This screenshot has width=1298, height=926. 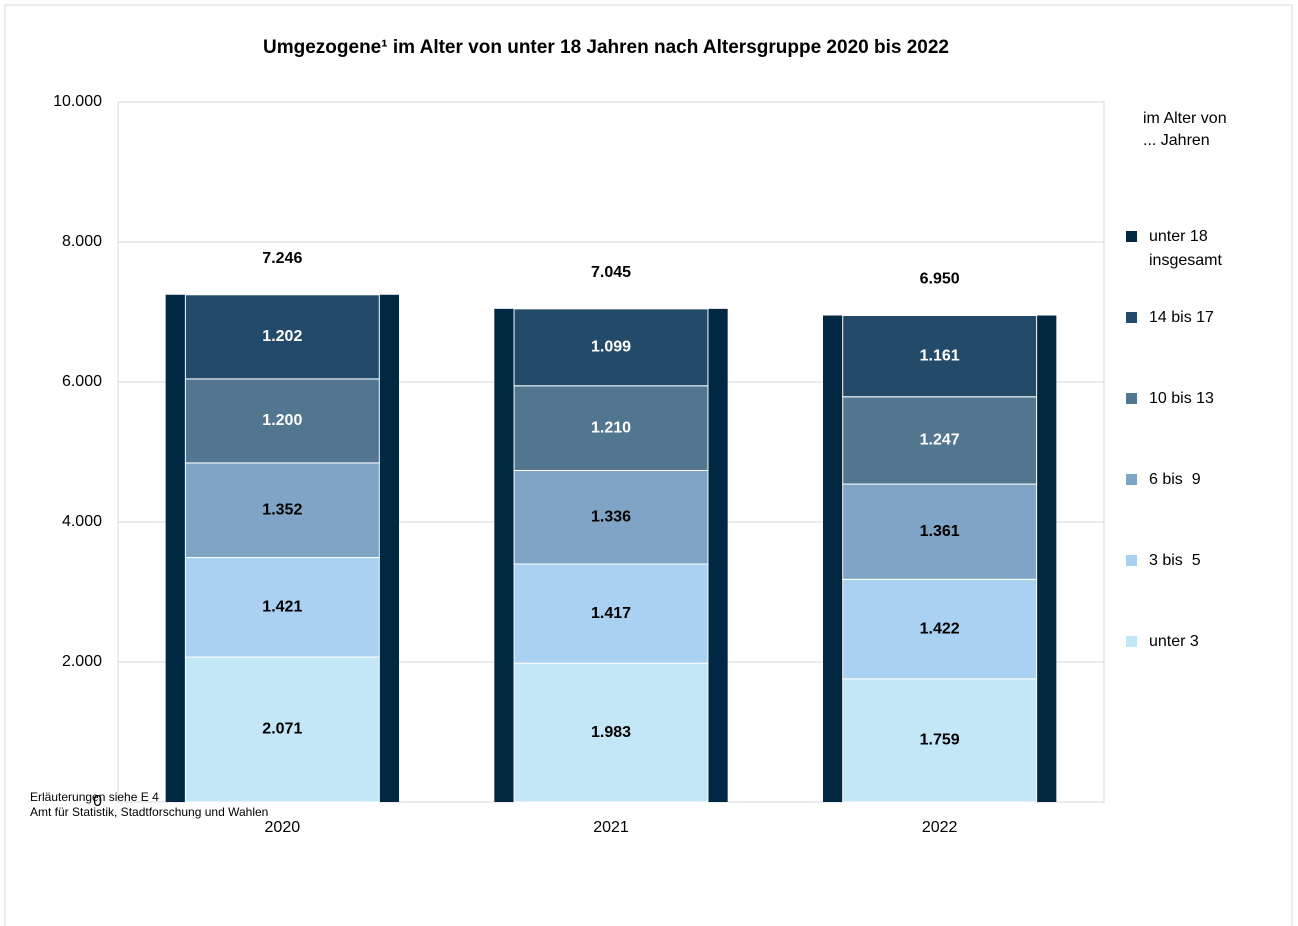 I want to click on legend-item: 3 bis 5, so click(x=1196, y=590).